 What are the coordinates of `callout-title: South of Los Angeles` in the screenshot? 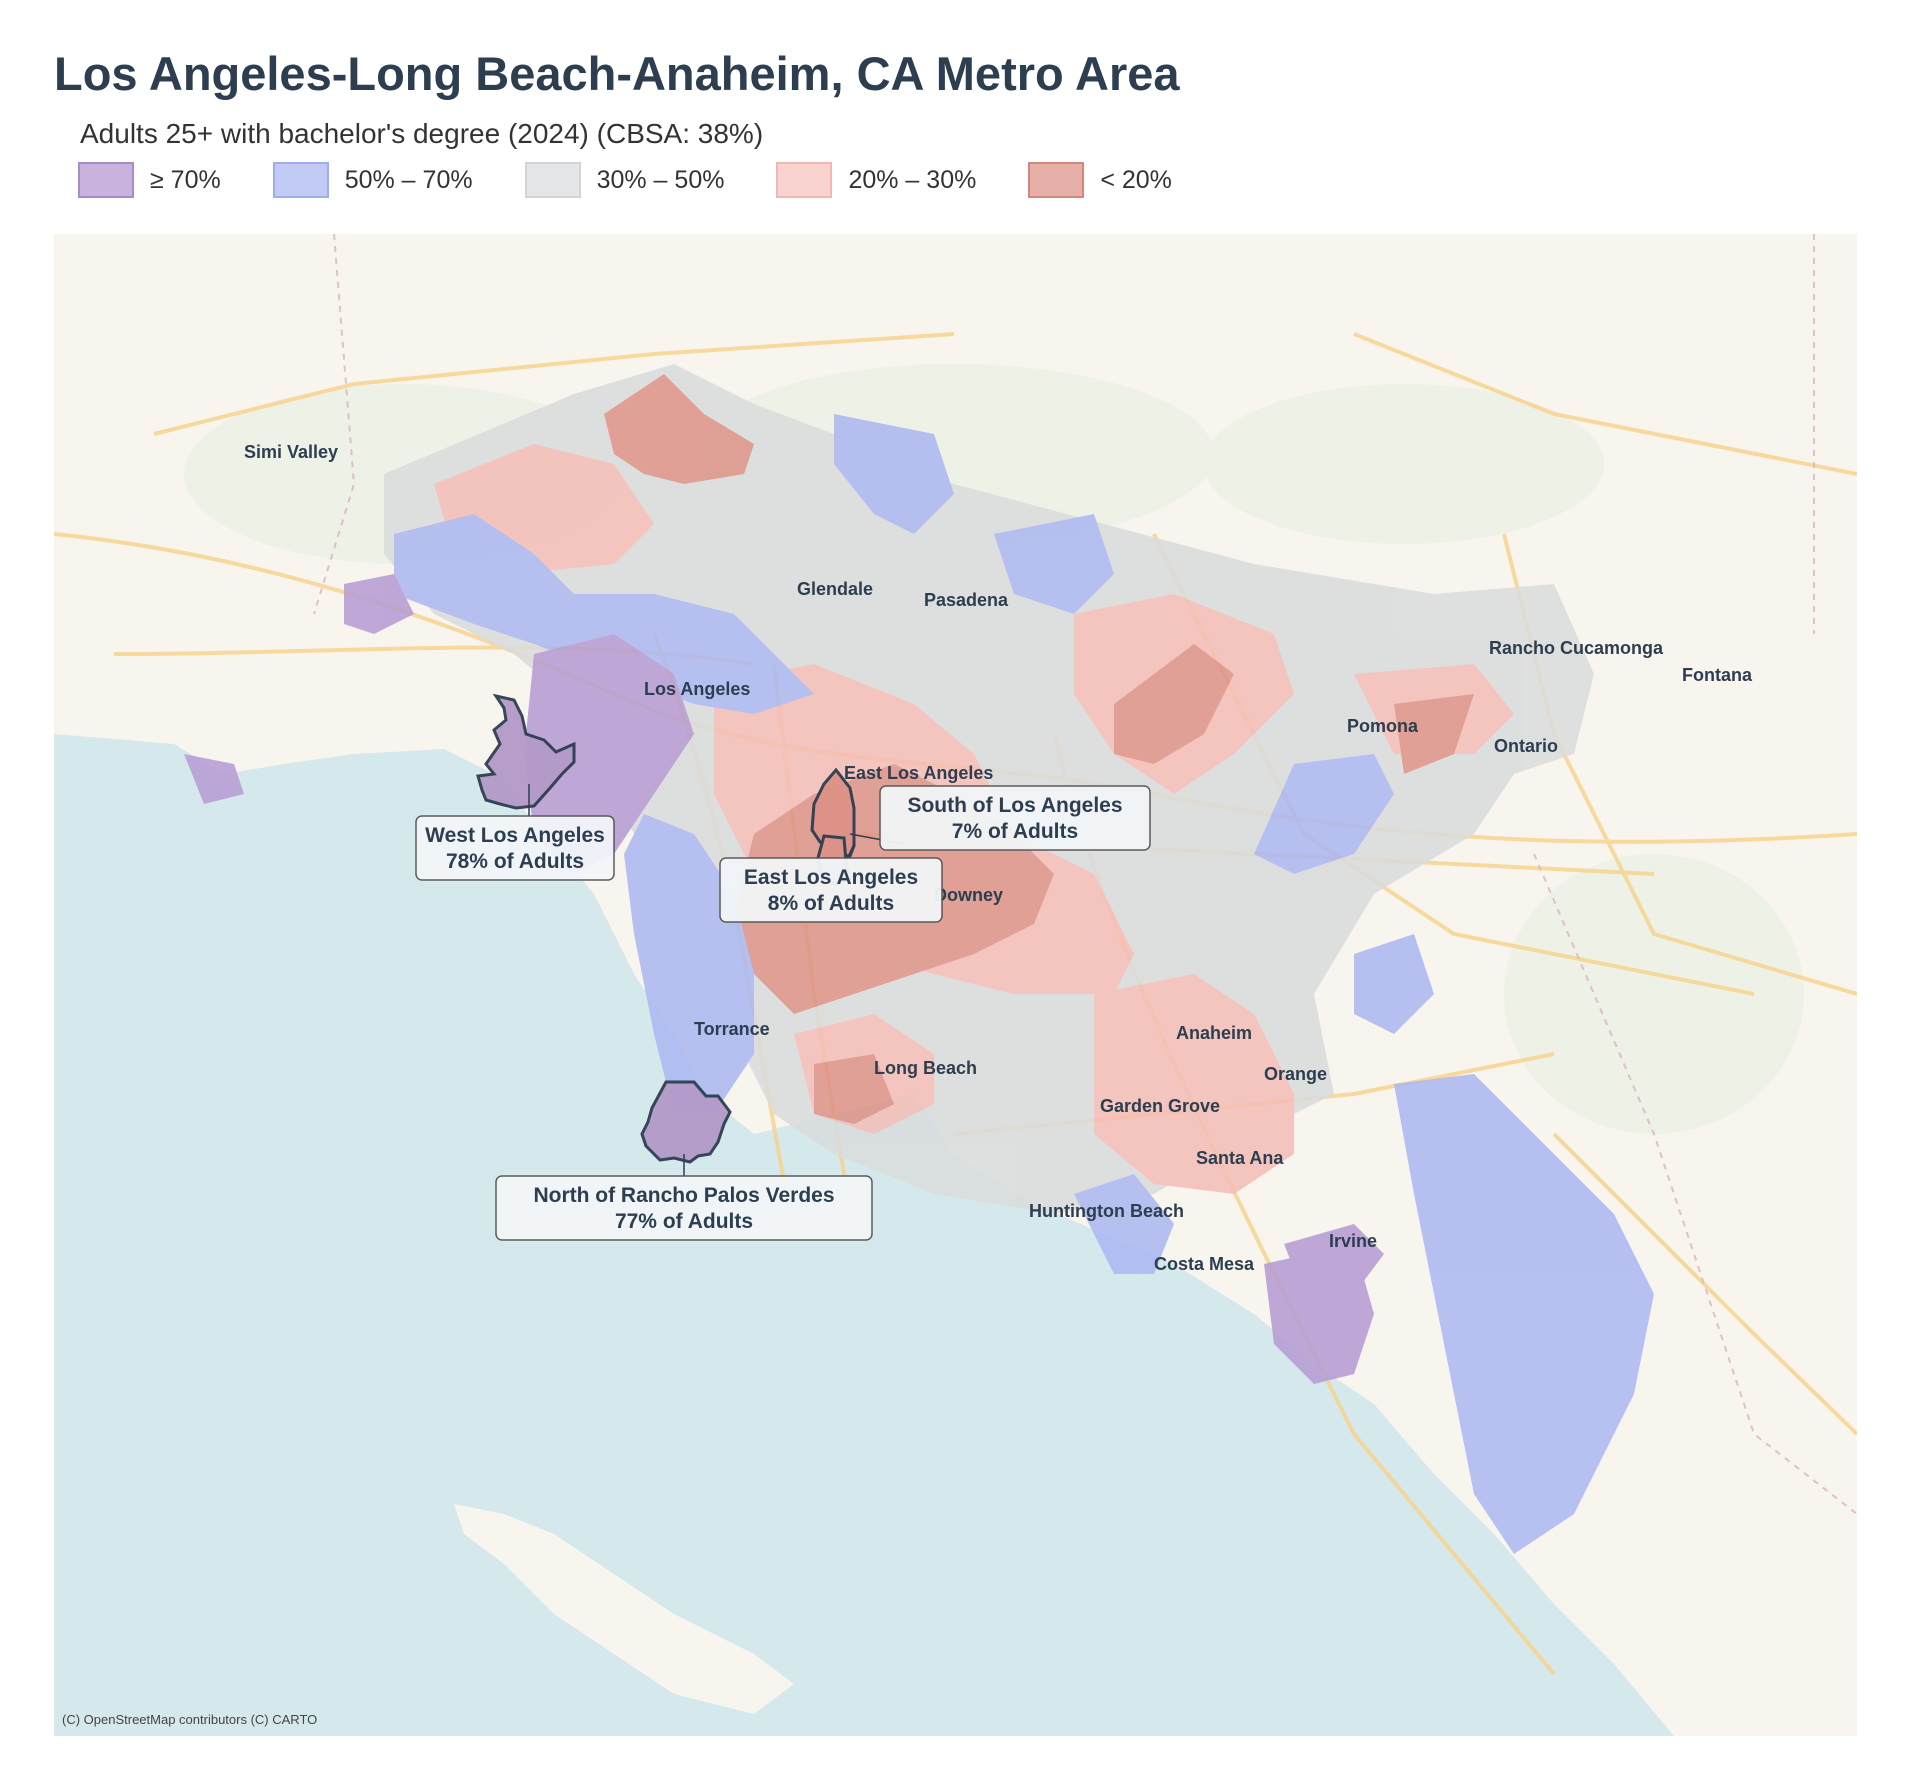 It's located at (1014, 805).